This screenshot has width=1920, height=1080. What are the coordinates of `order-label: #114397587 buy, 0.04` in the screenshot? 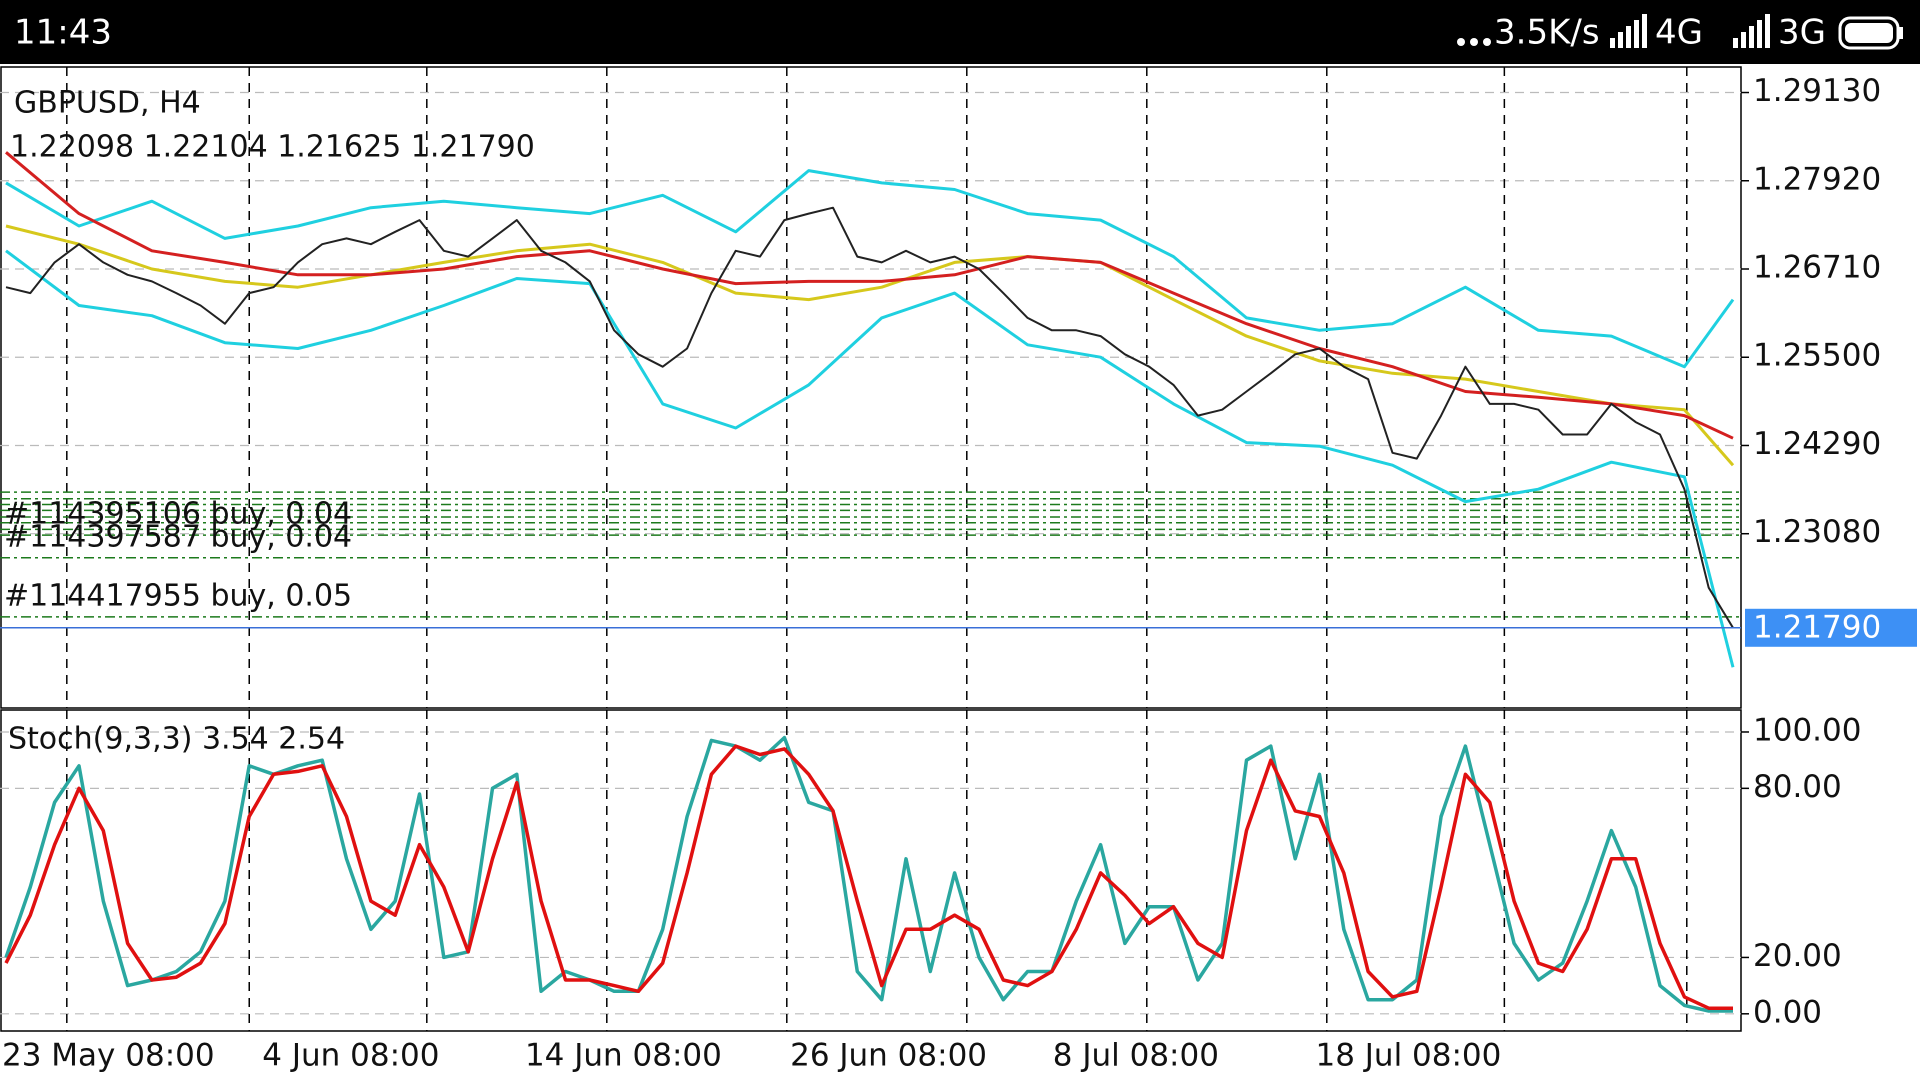 It's located at (178, 536).